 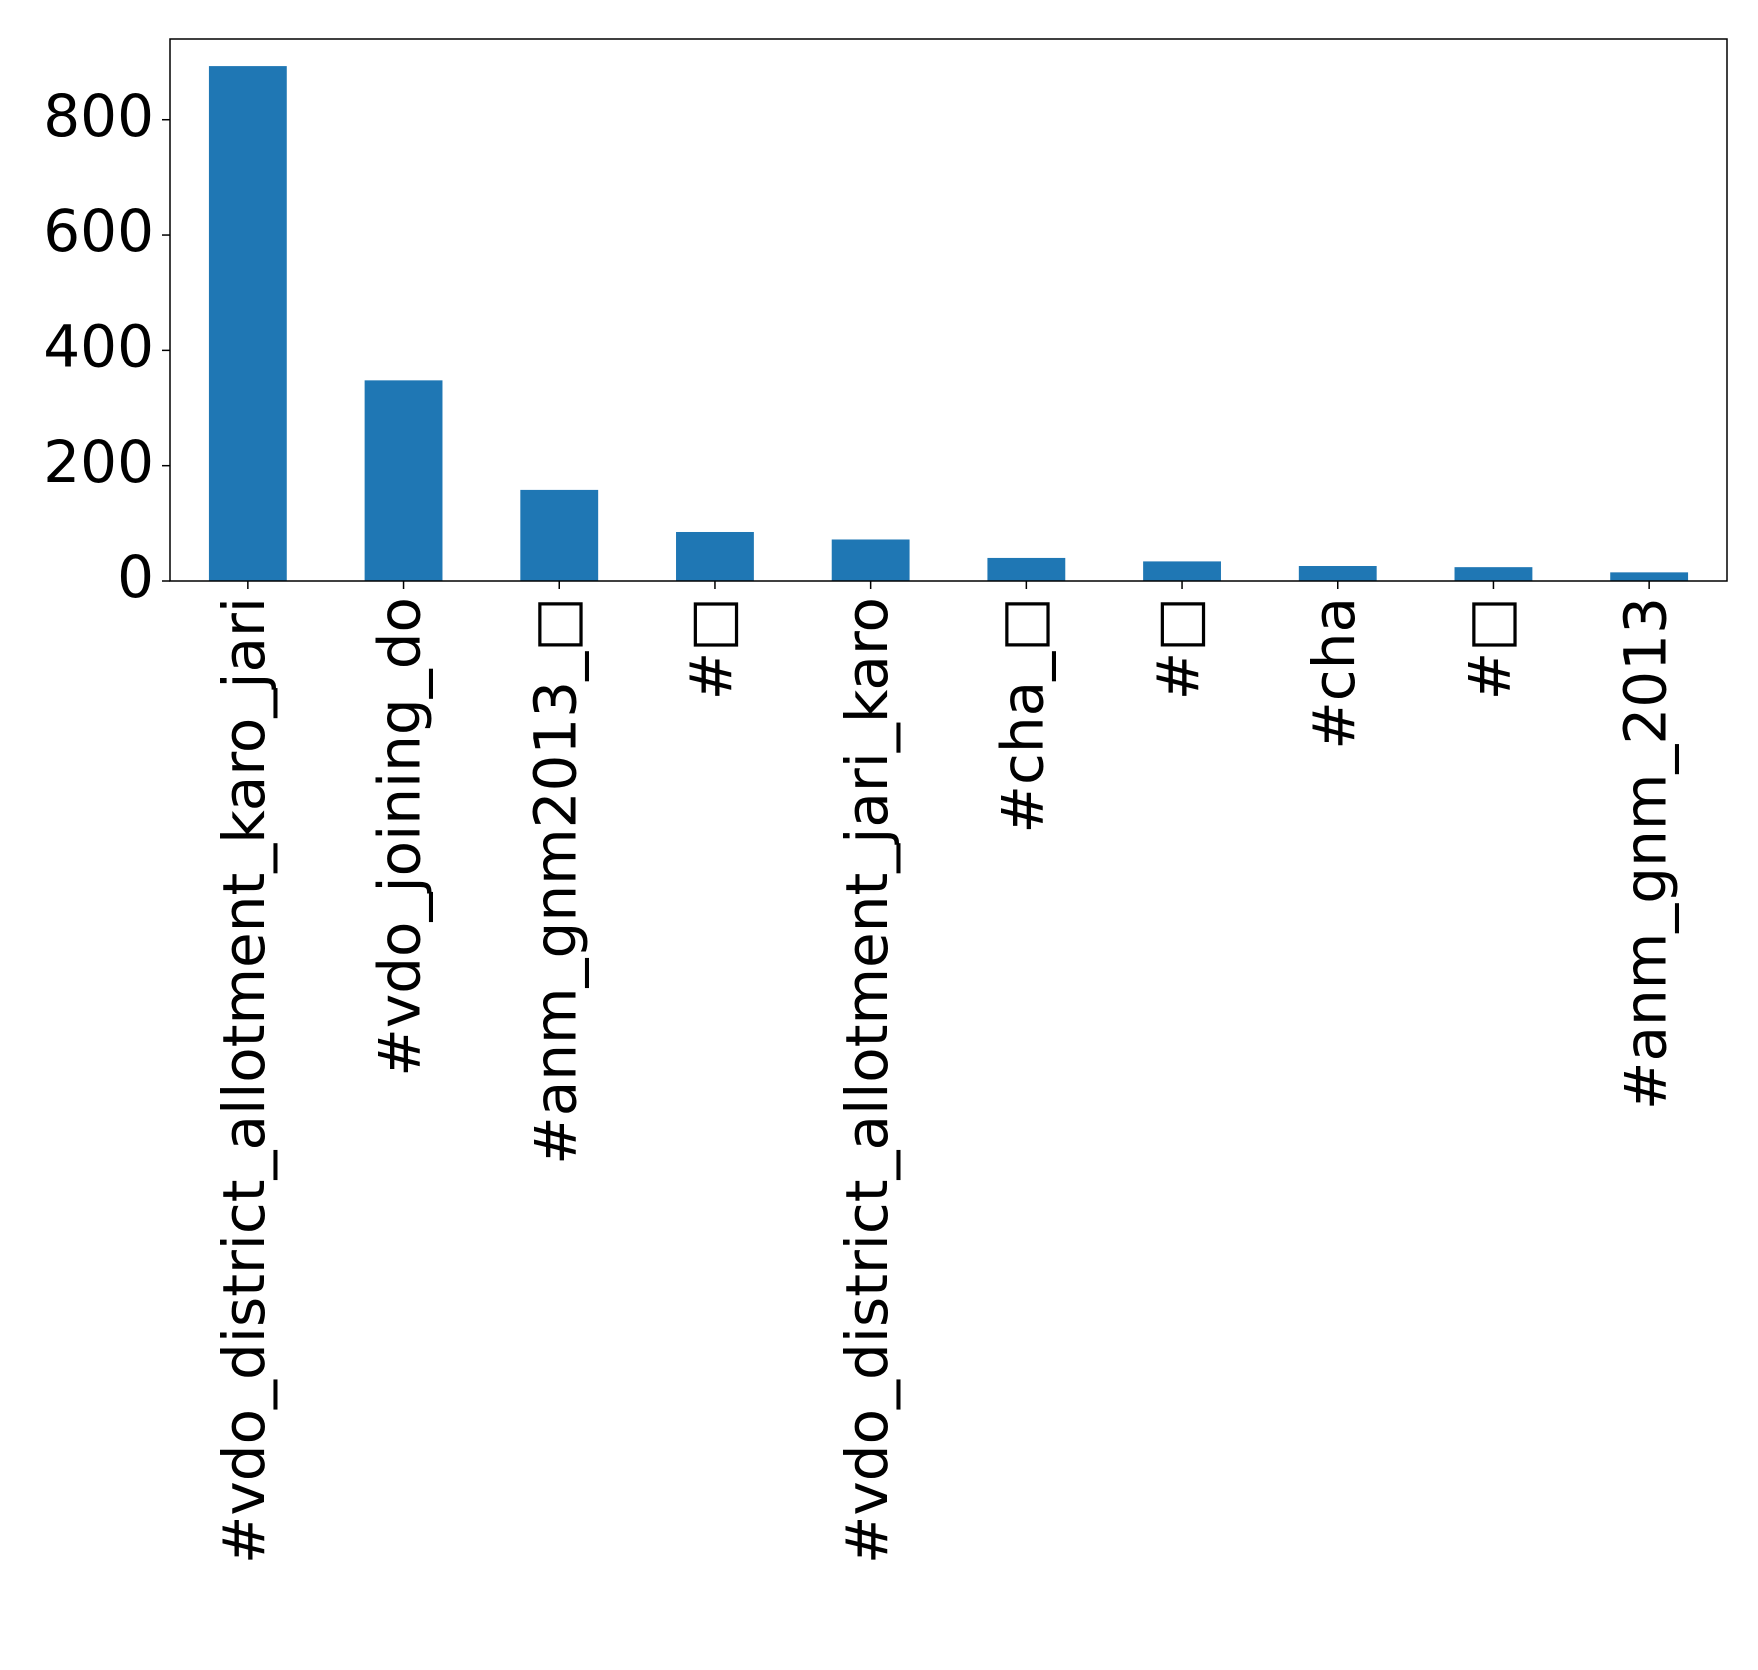 What do you see at coordinates (135, 577) in the screenshot?
I see `y-tick-label-0: 0` at bounding box center [135, 577].